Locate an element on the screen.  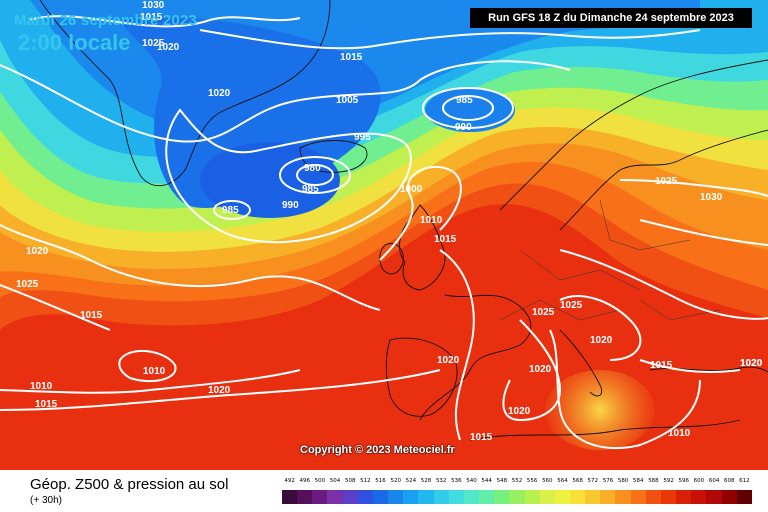
scale-label: 540 is located at coordinates (471, 481).